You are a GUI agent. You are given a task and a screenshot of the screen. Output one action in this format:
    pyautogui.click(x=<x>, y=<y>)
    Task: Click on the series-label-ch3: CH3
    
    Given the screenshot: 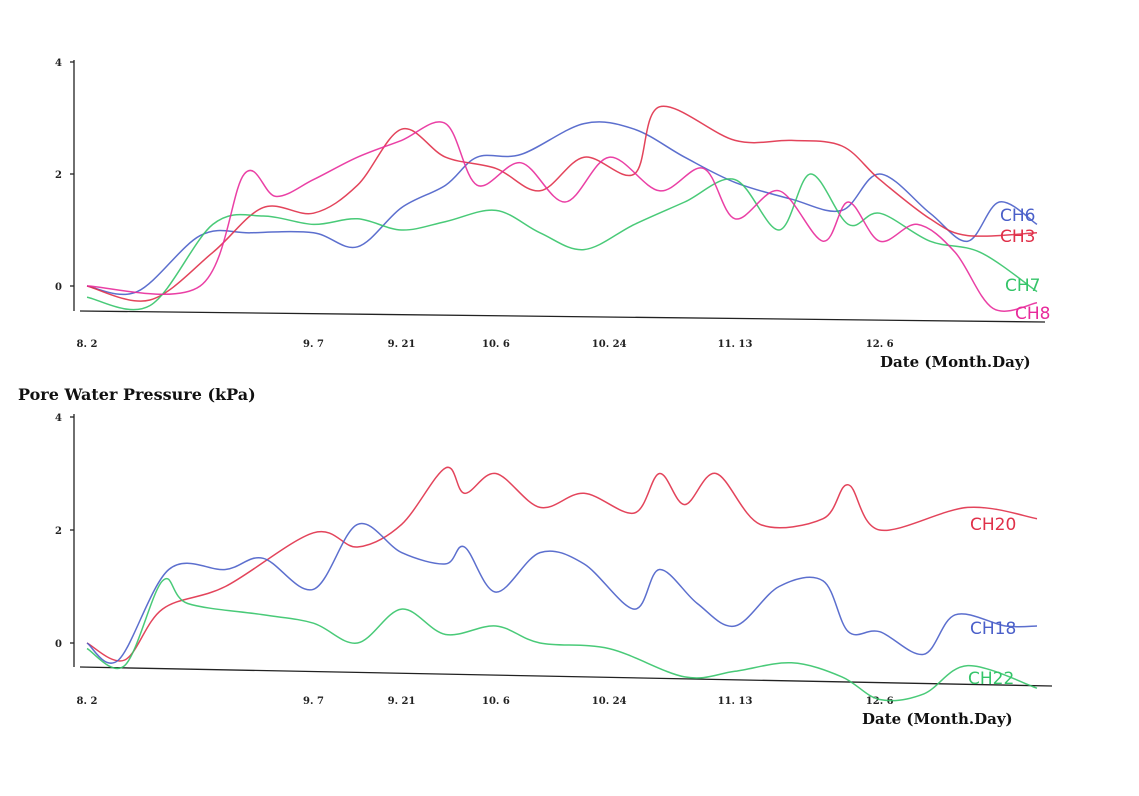 What is the action you would take?
    pyautogui.click(x=1017, y=237)
    